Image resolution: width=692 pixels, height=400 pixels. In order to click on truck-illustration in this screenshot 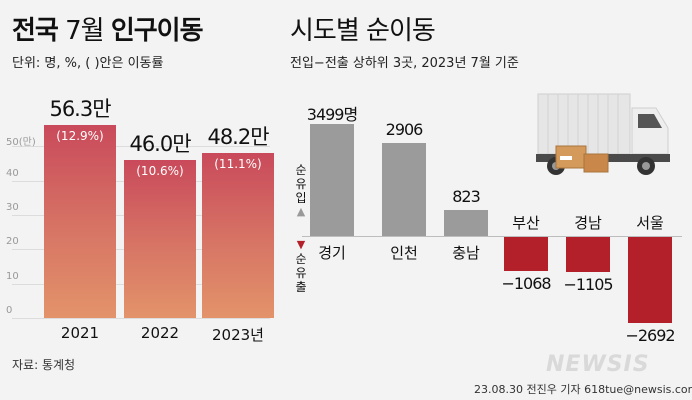, I will do `click(603, 134)`.